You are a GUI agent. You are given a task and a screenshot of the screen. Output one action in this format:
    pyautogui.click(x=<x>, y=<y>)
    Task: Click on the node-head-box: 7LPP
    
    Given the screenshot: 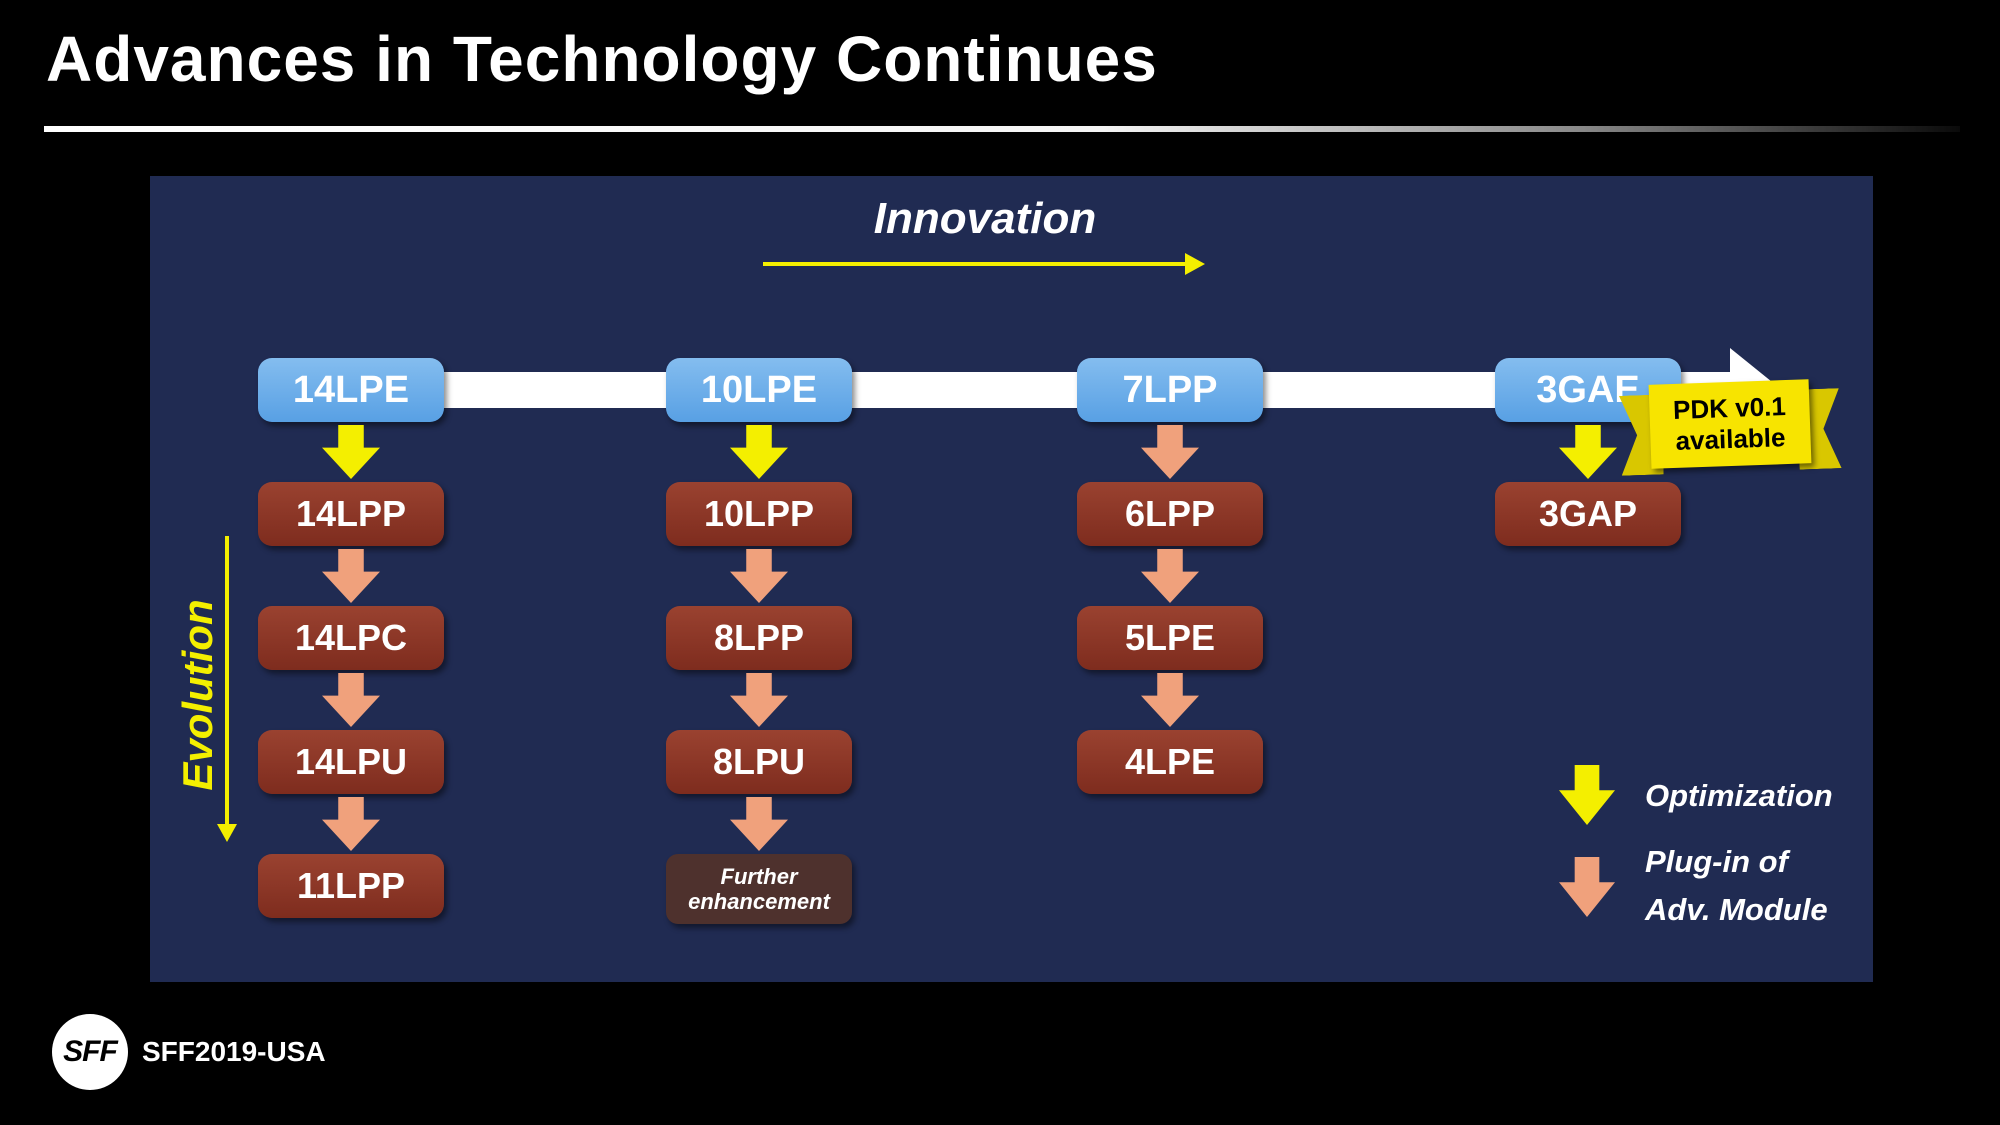 What is the action you would take?
    pyautogui.click(x=1170, y=390)
    